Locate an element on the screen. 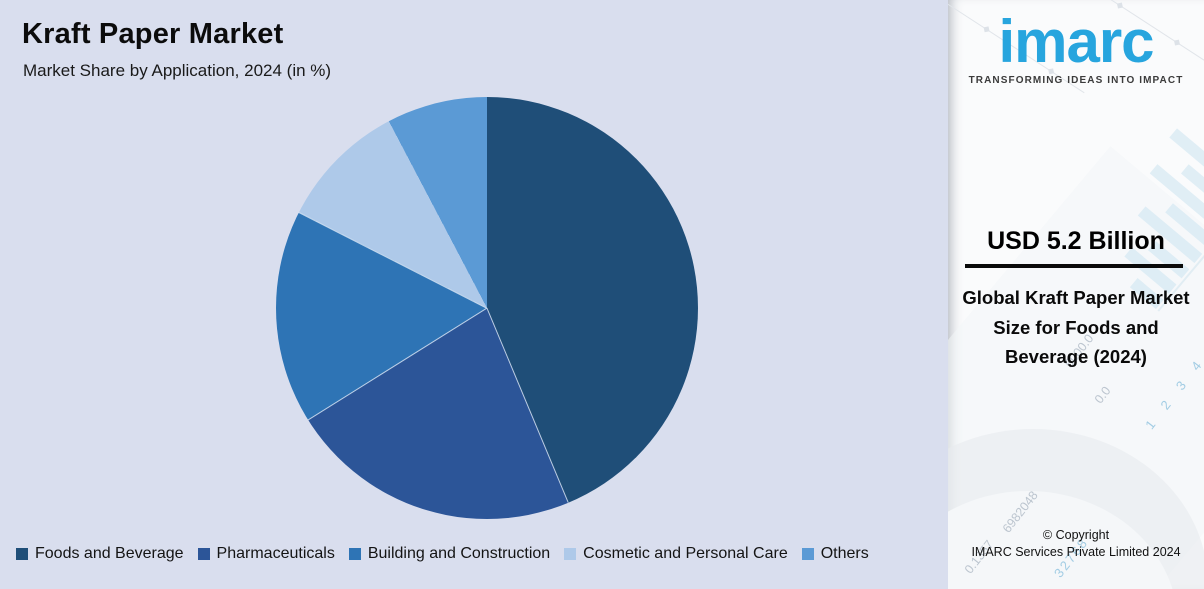 The height and width of the screenshot is (589, 1204). imarc-logo: imarc TRANSFORMING IDEAS INTO IMPACT is located at coordinates (1076, 47).